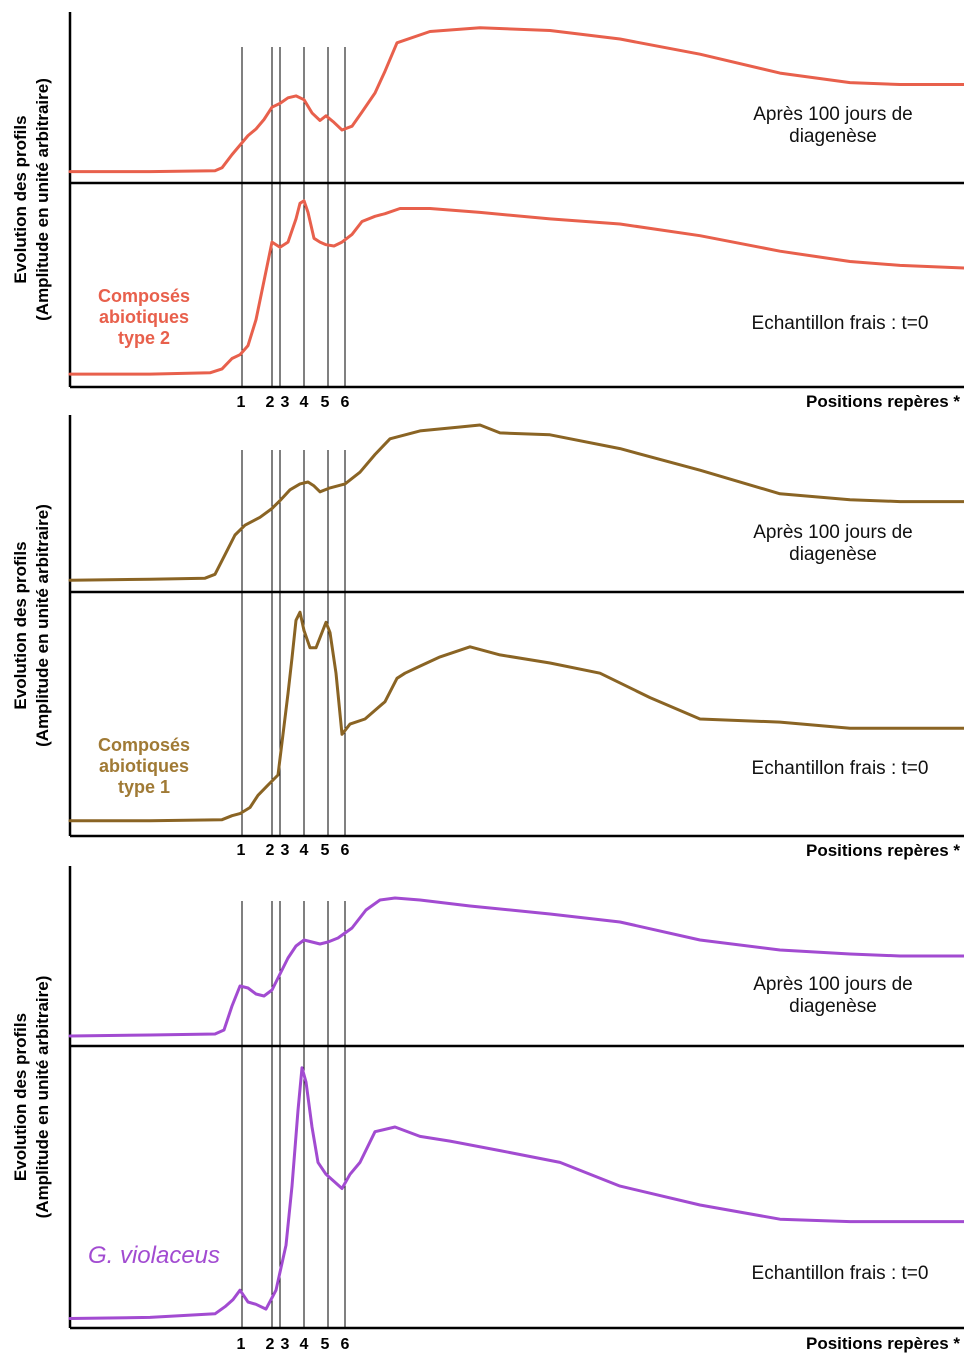 The image size is (964, 1360). What do you see at coordinates (144, 787) in the screenshot?
I see `sample-label-line-3: type 1` at bounding box center [144, 787].